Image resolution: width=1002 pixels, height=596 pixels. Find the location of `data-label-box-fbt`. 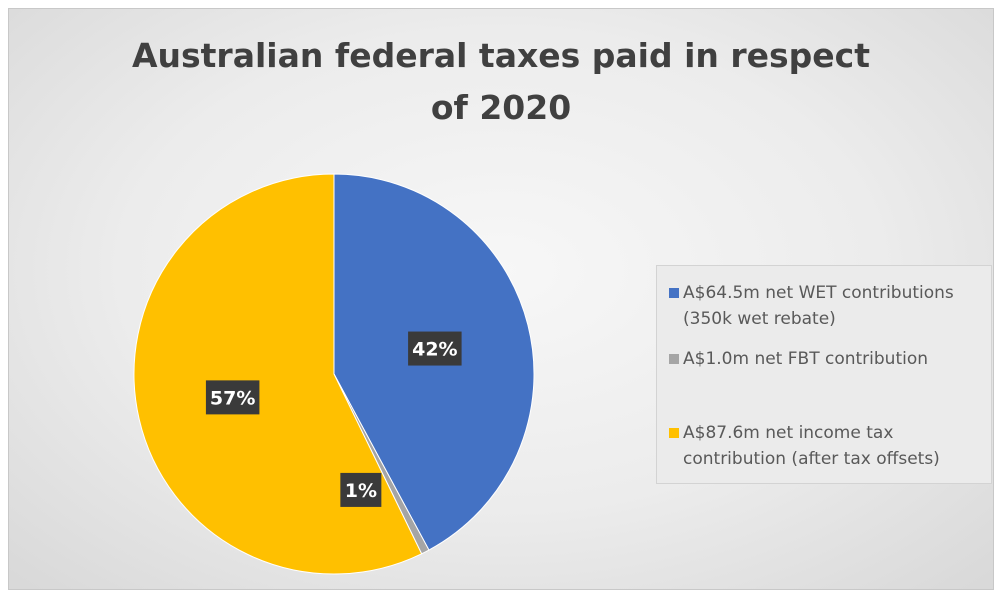

data-label-box-fbt is located at coordinates (361, 489).